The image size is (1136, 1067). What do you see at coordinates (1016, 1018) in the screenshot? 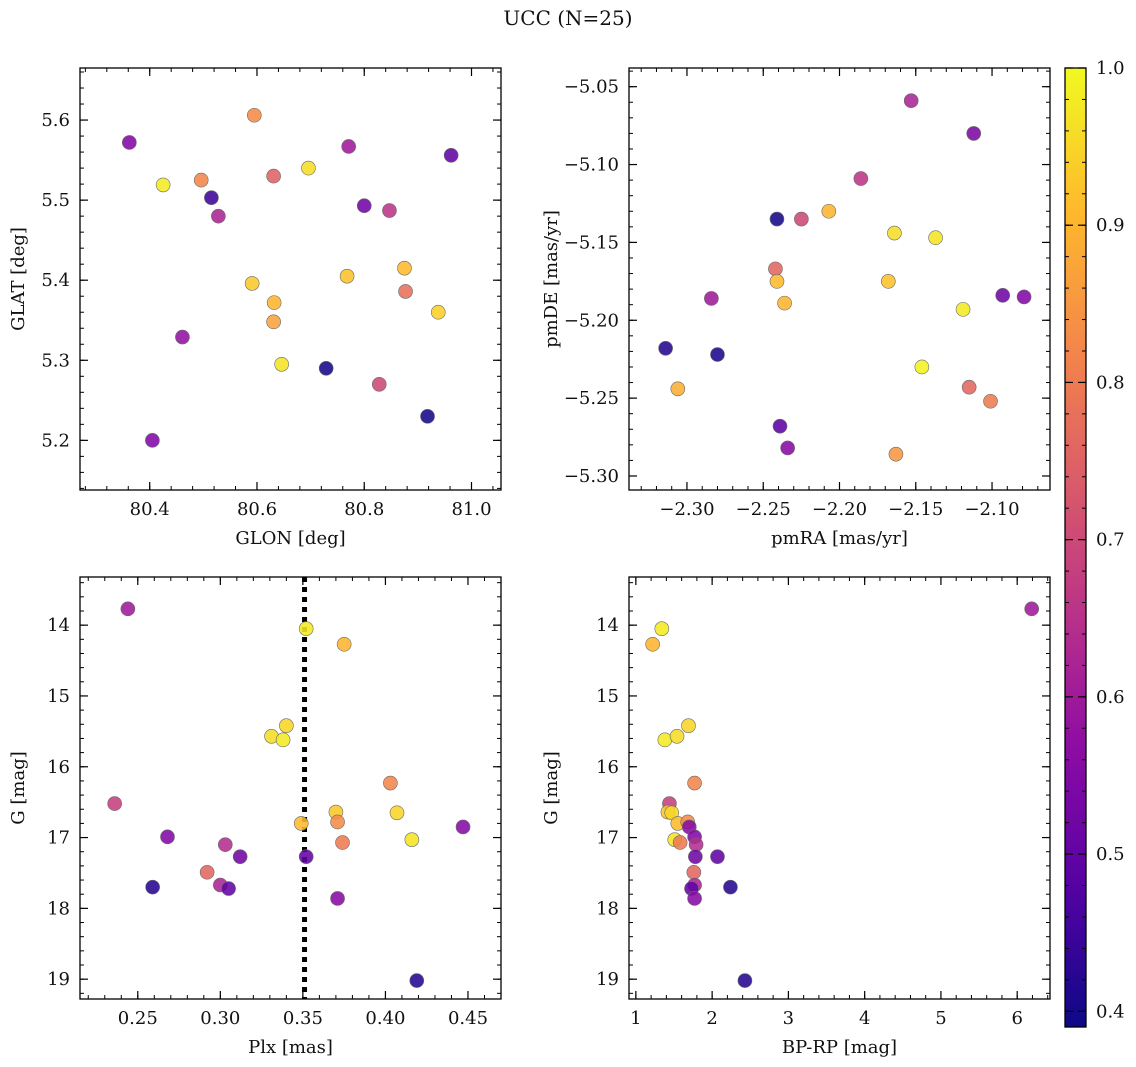
I see `x-tick-label: 6` at bounding box center [1016, 1018].